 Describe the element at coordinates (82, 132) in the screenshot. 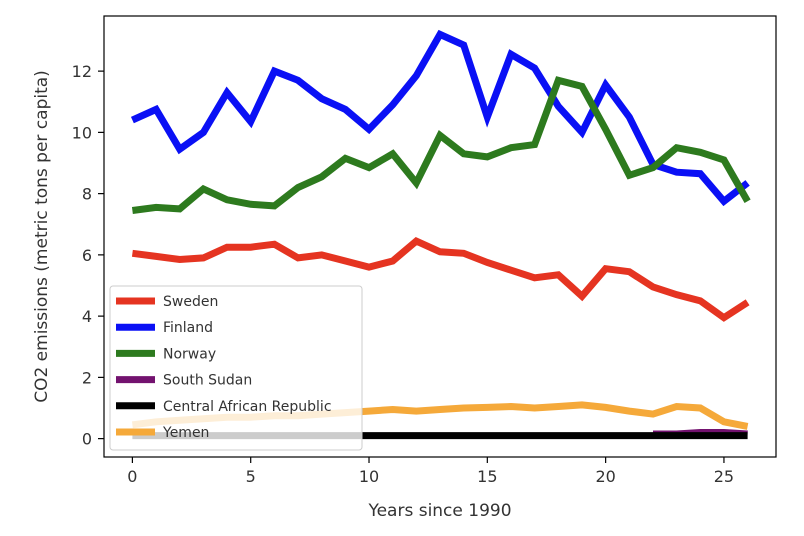

I see `y-tick-label: 10` at that location.